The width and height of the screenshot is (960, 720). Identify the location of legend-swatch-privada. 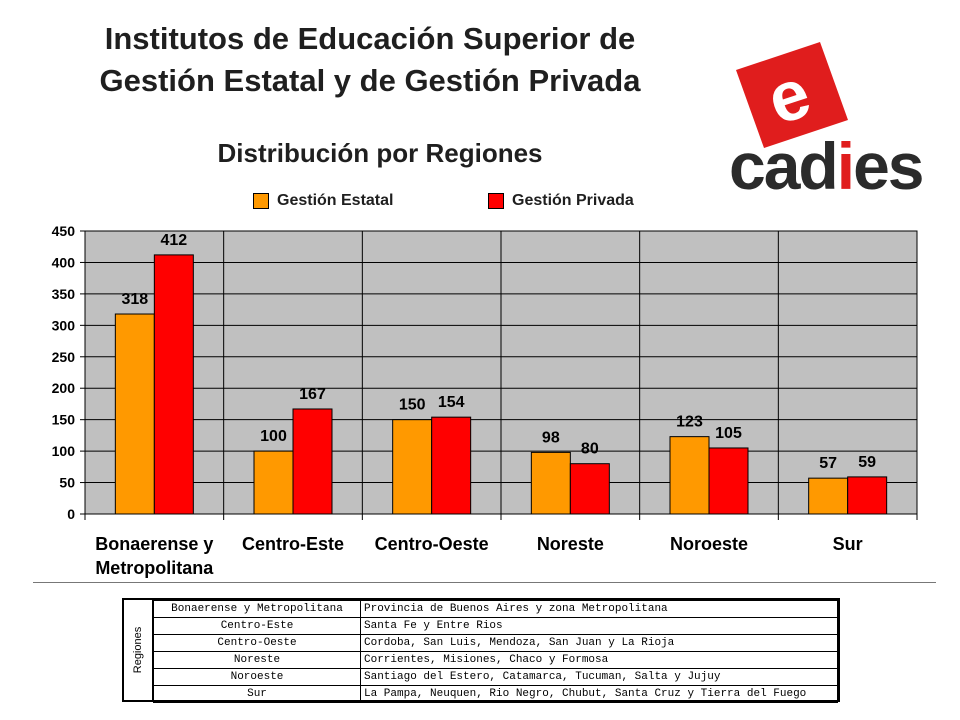
(496, 201).